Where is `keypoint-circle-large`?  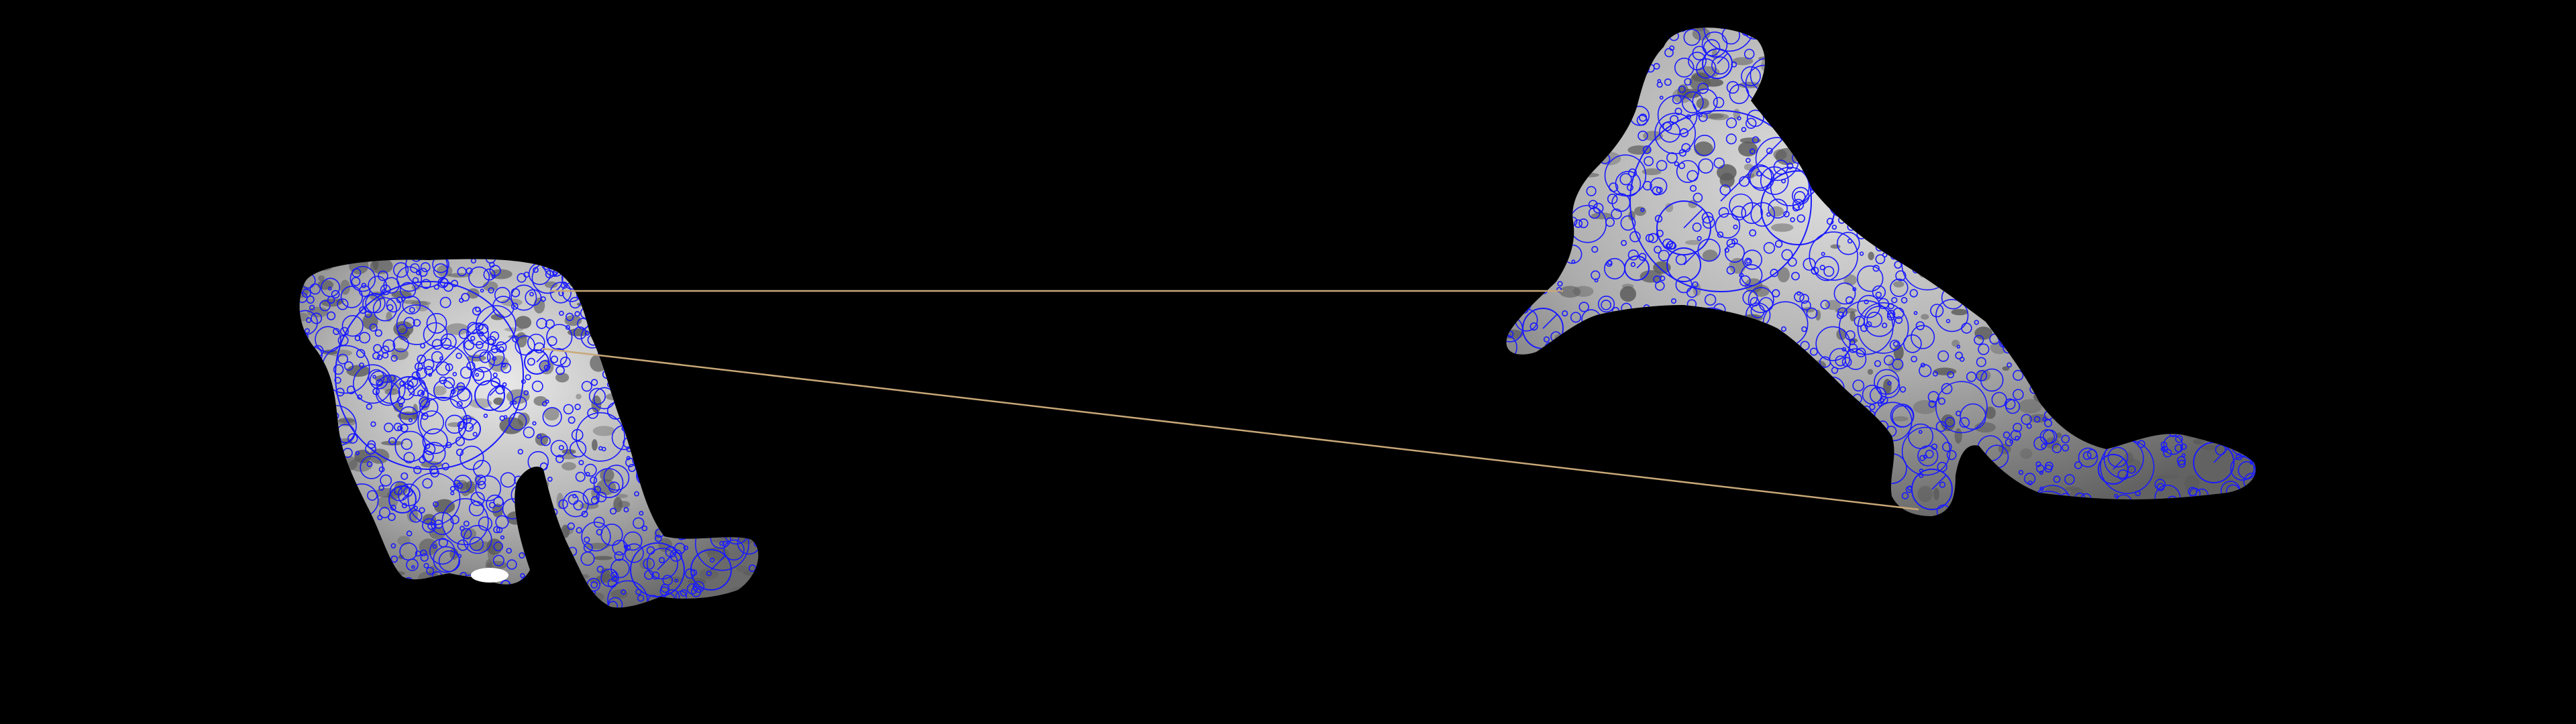
keypoint-circle-large is located at coordinates (1720, 201).